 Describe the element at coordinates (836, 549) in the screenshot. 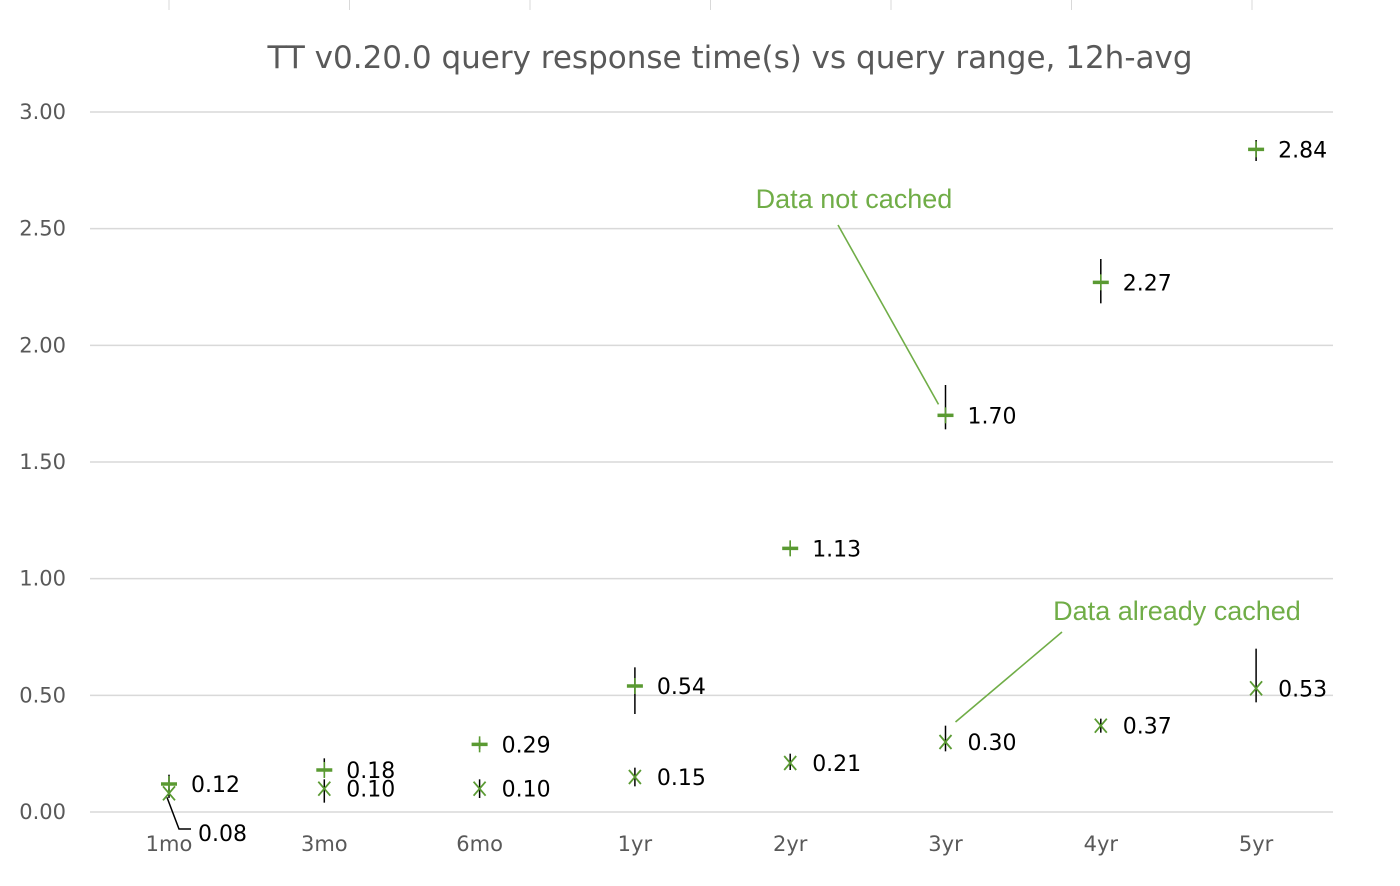

I see `data-label: 1.13` at that location.